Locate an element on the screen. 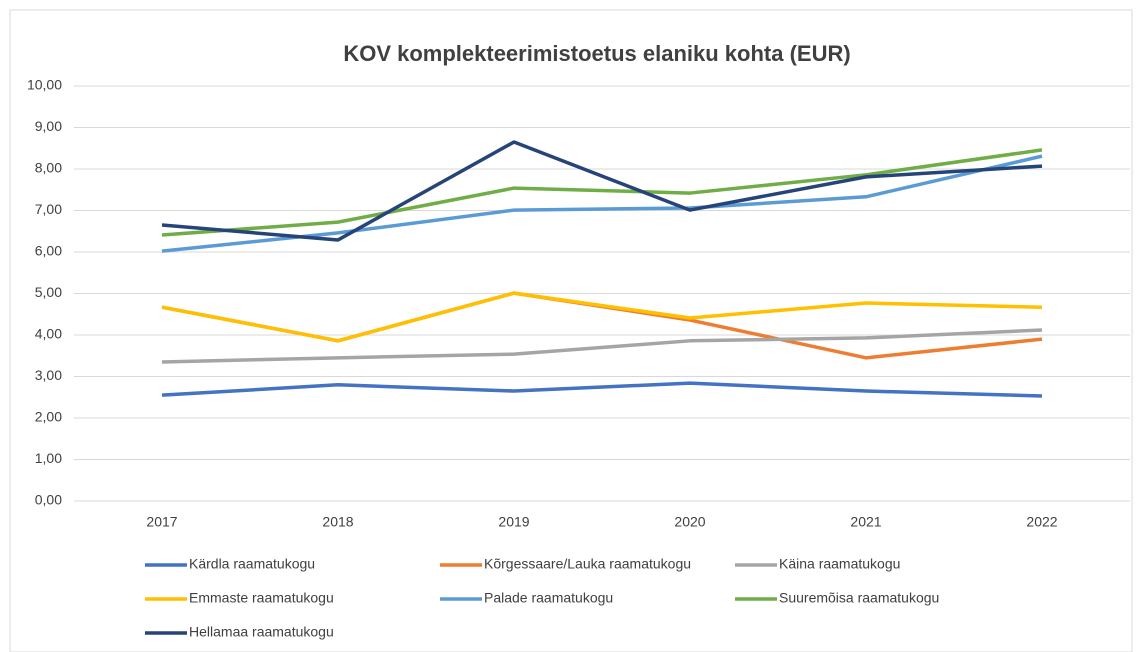  x-tick-label: 2020 is located at coordinates (689, 522).